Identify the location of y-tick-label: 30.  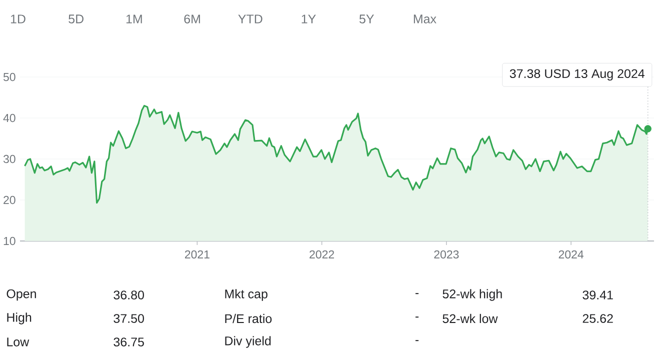
(9, 159).